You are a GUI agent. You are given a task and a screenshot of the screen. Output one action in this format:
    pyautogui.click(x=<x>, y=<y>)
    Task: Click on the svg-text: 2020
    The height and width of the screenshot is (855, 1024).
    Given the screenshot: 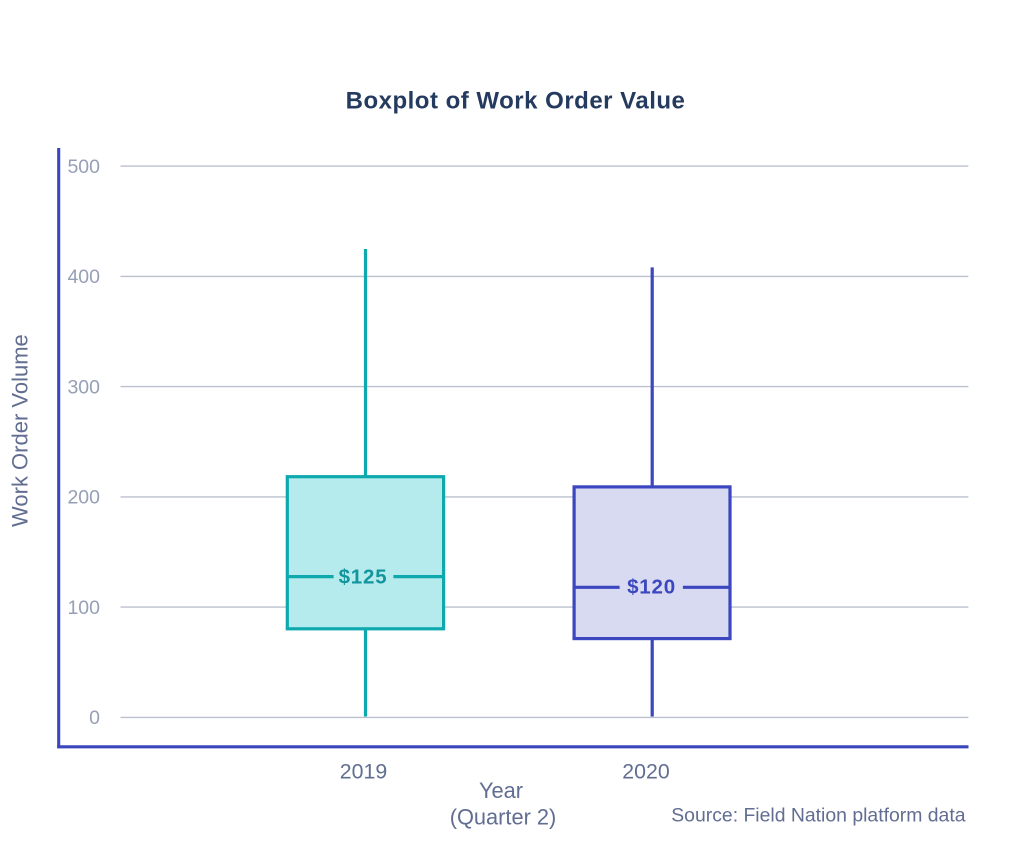 What is the action you would take?
    pyautogui.click(x=646, y=772)
    